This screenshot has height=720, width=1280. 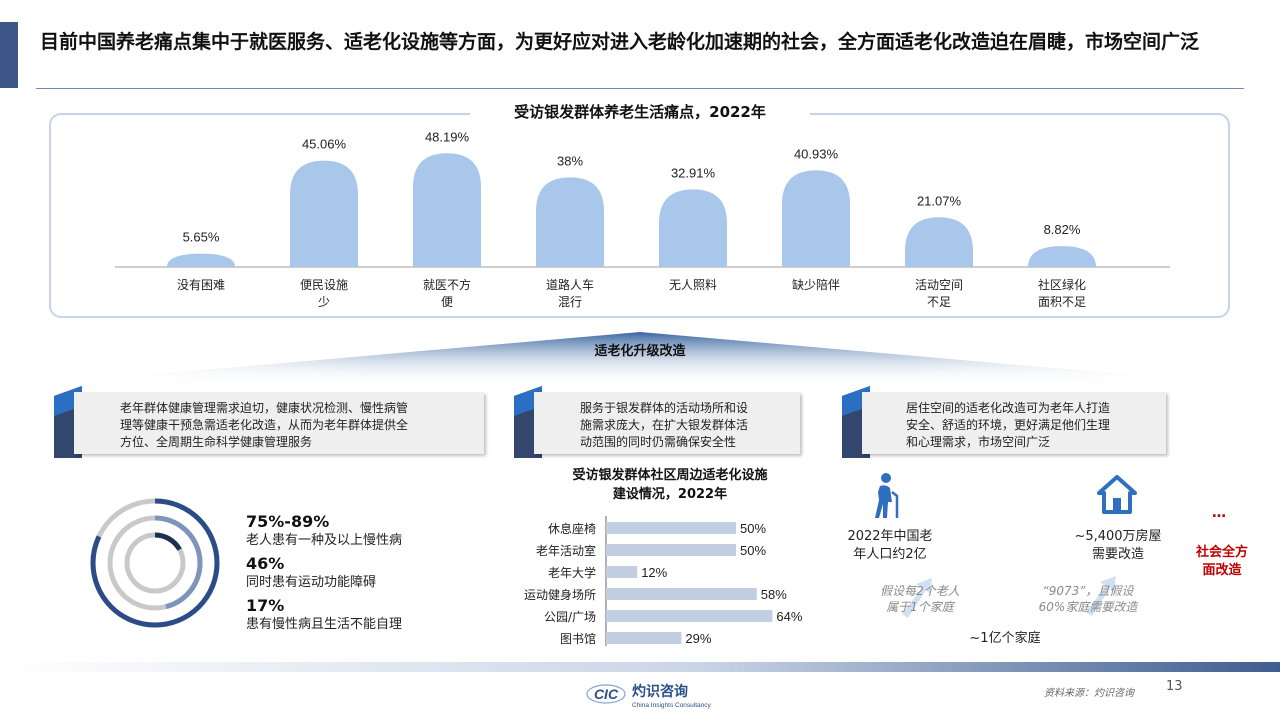 What do you see at coordinates (890, 536) in the screenshot?
I see `text-line: 2022年中国老` at bounding box center [890, 536].